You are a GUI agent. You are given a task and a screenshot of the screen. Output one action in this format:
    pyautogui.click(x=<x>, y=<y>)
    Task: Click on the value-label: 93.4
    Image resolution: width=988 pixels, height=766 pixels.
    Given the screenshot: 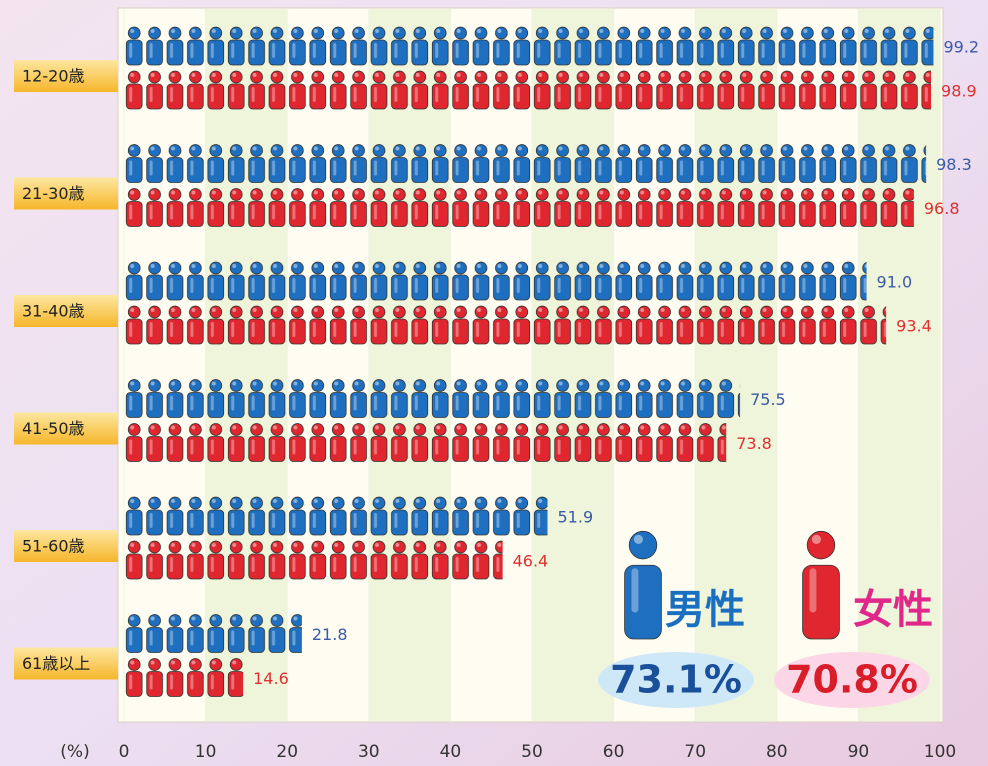 What is the action you would take?
    pyautogui.click(x=914, y=326)
    